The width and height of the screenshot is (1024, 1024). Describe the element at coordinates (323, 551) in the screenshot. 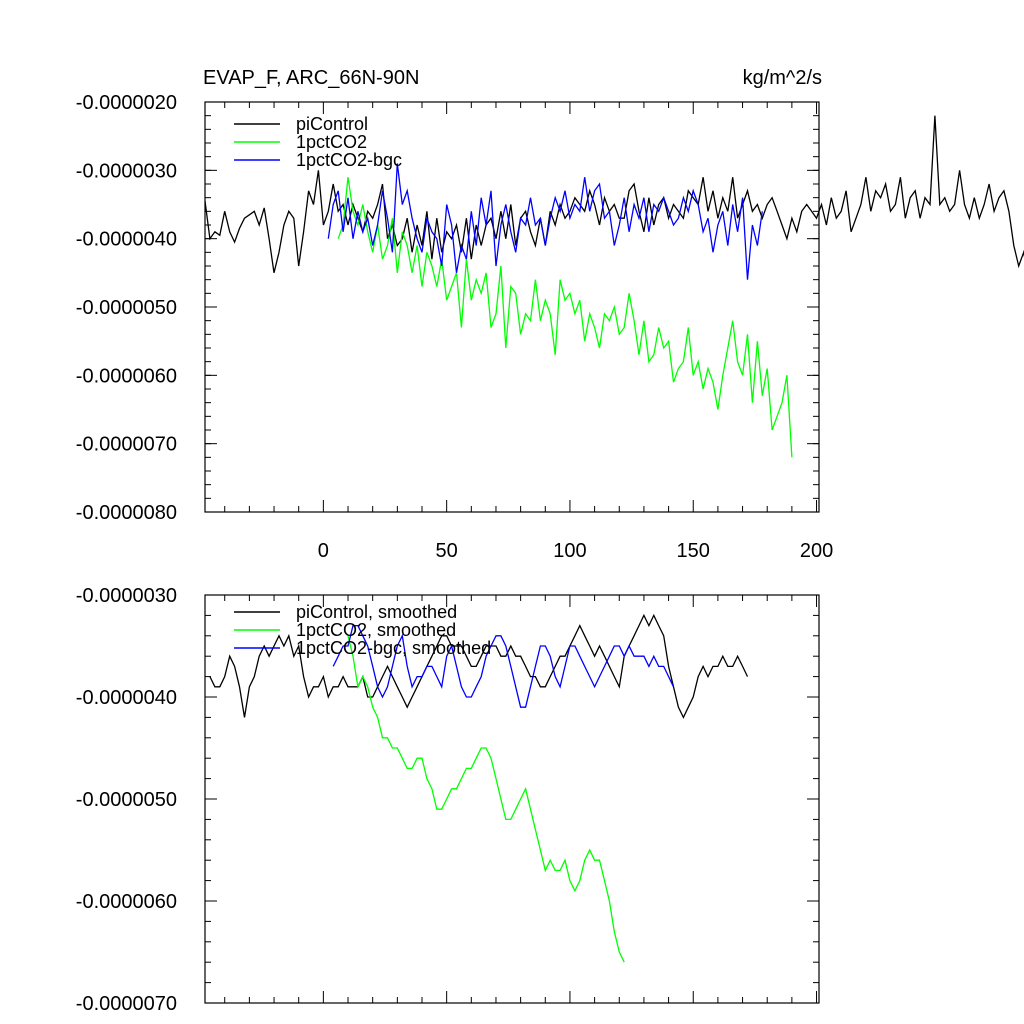

I see `x-tick-label: 0` at that location.